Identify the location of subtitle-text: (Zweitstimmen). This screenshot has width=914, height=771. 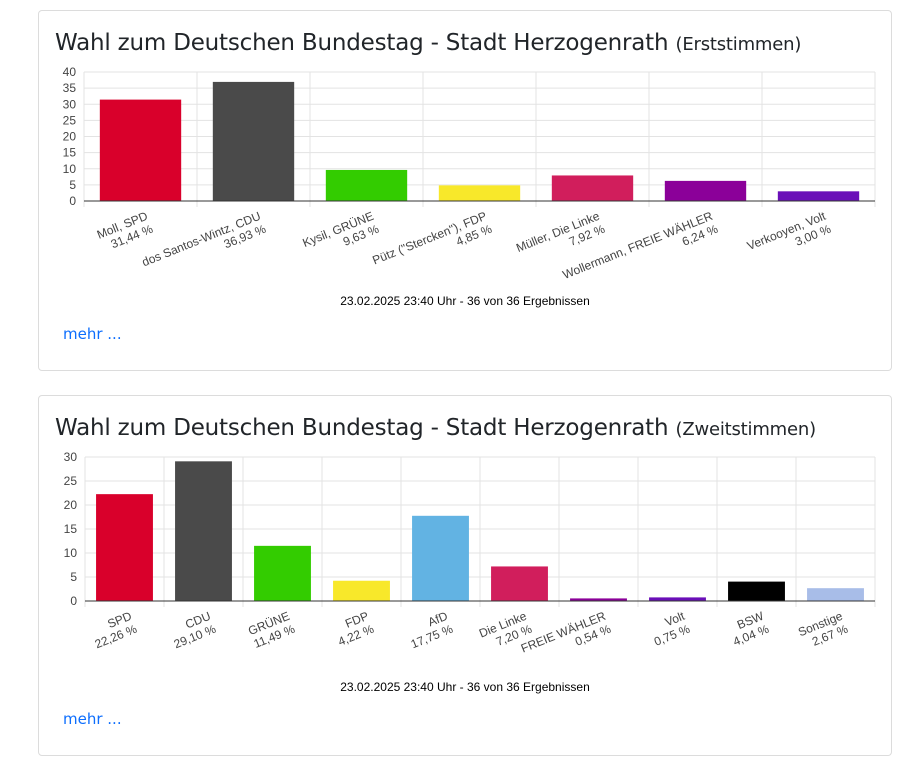
(746, 429).